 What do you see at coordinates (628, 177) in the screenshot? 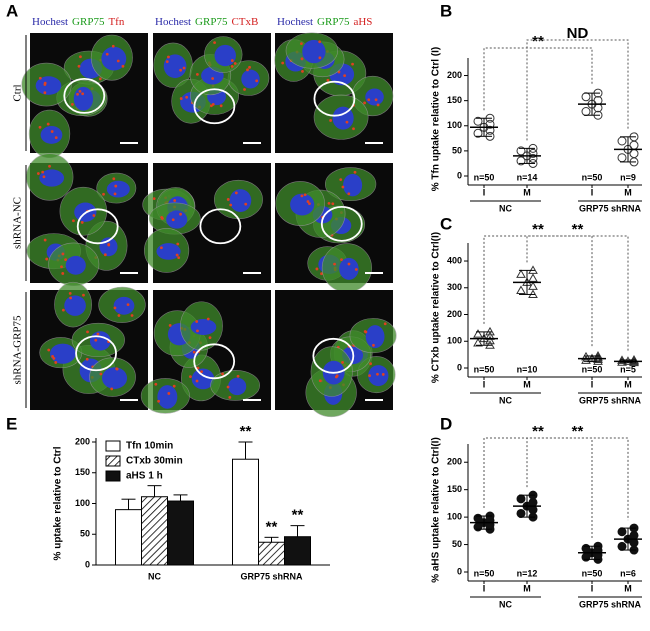
I see `n-label: n=9` at bounding box center [628, 177].